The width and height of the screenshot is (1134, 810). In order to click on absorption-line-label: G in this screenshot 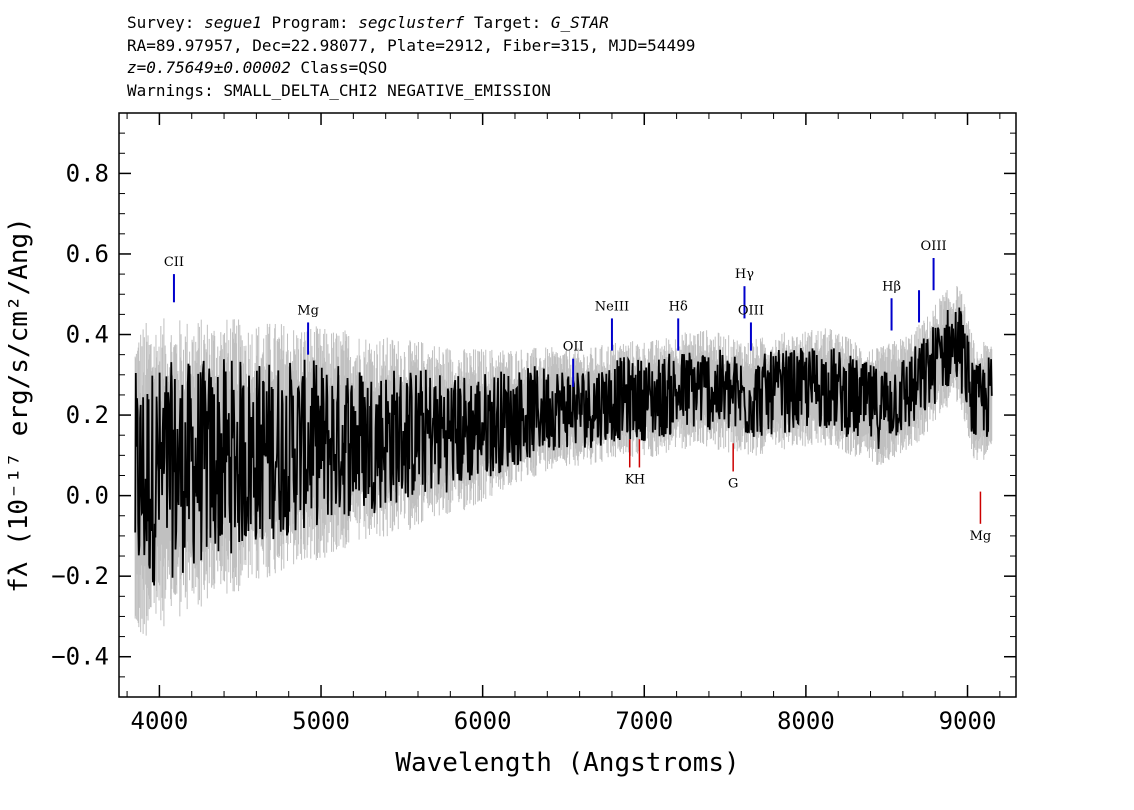, I will do `click(733, 483)`.